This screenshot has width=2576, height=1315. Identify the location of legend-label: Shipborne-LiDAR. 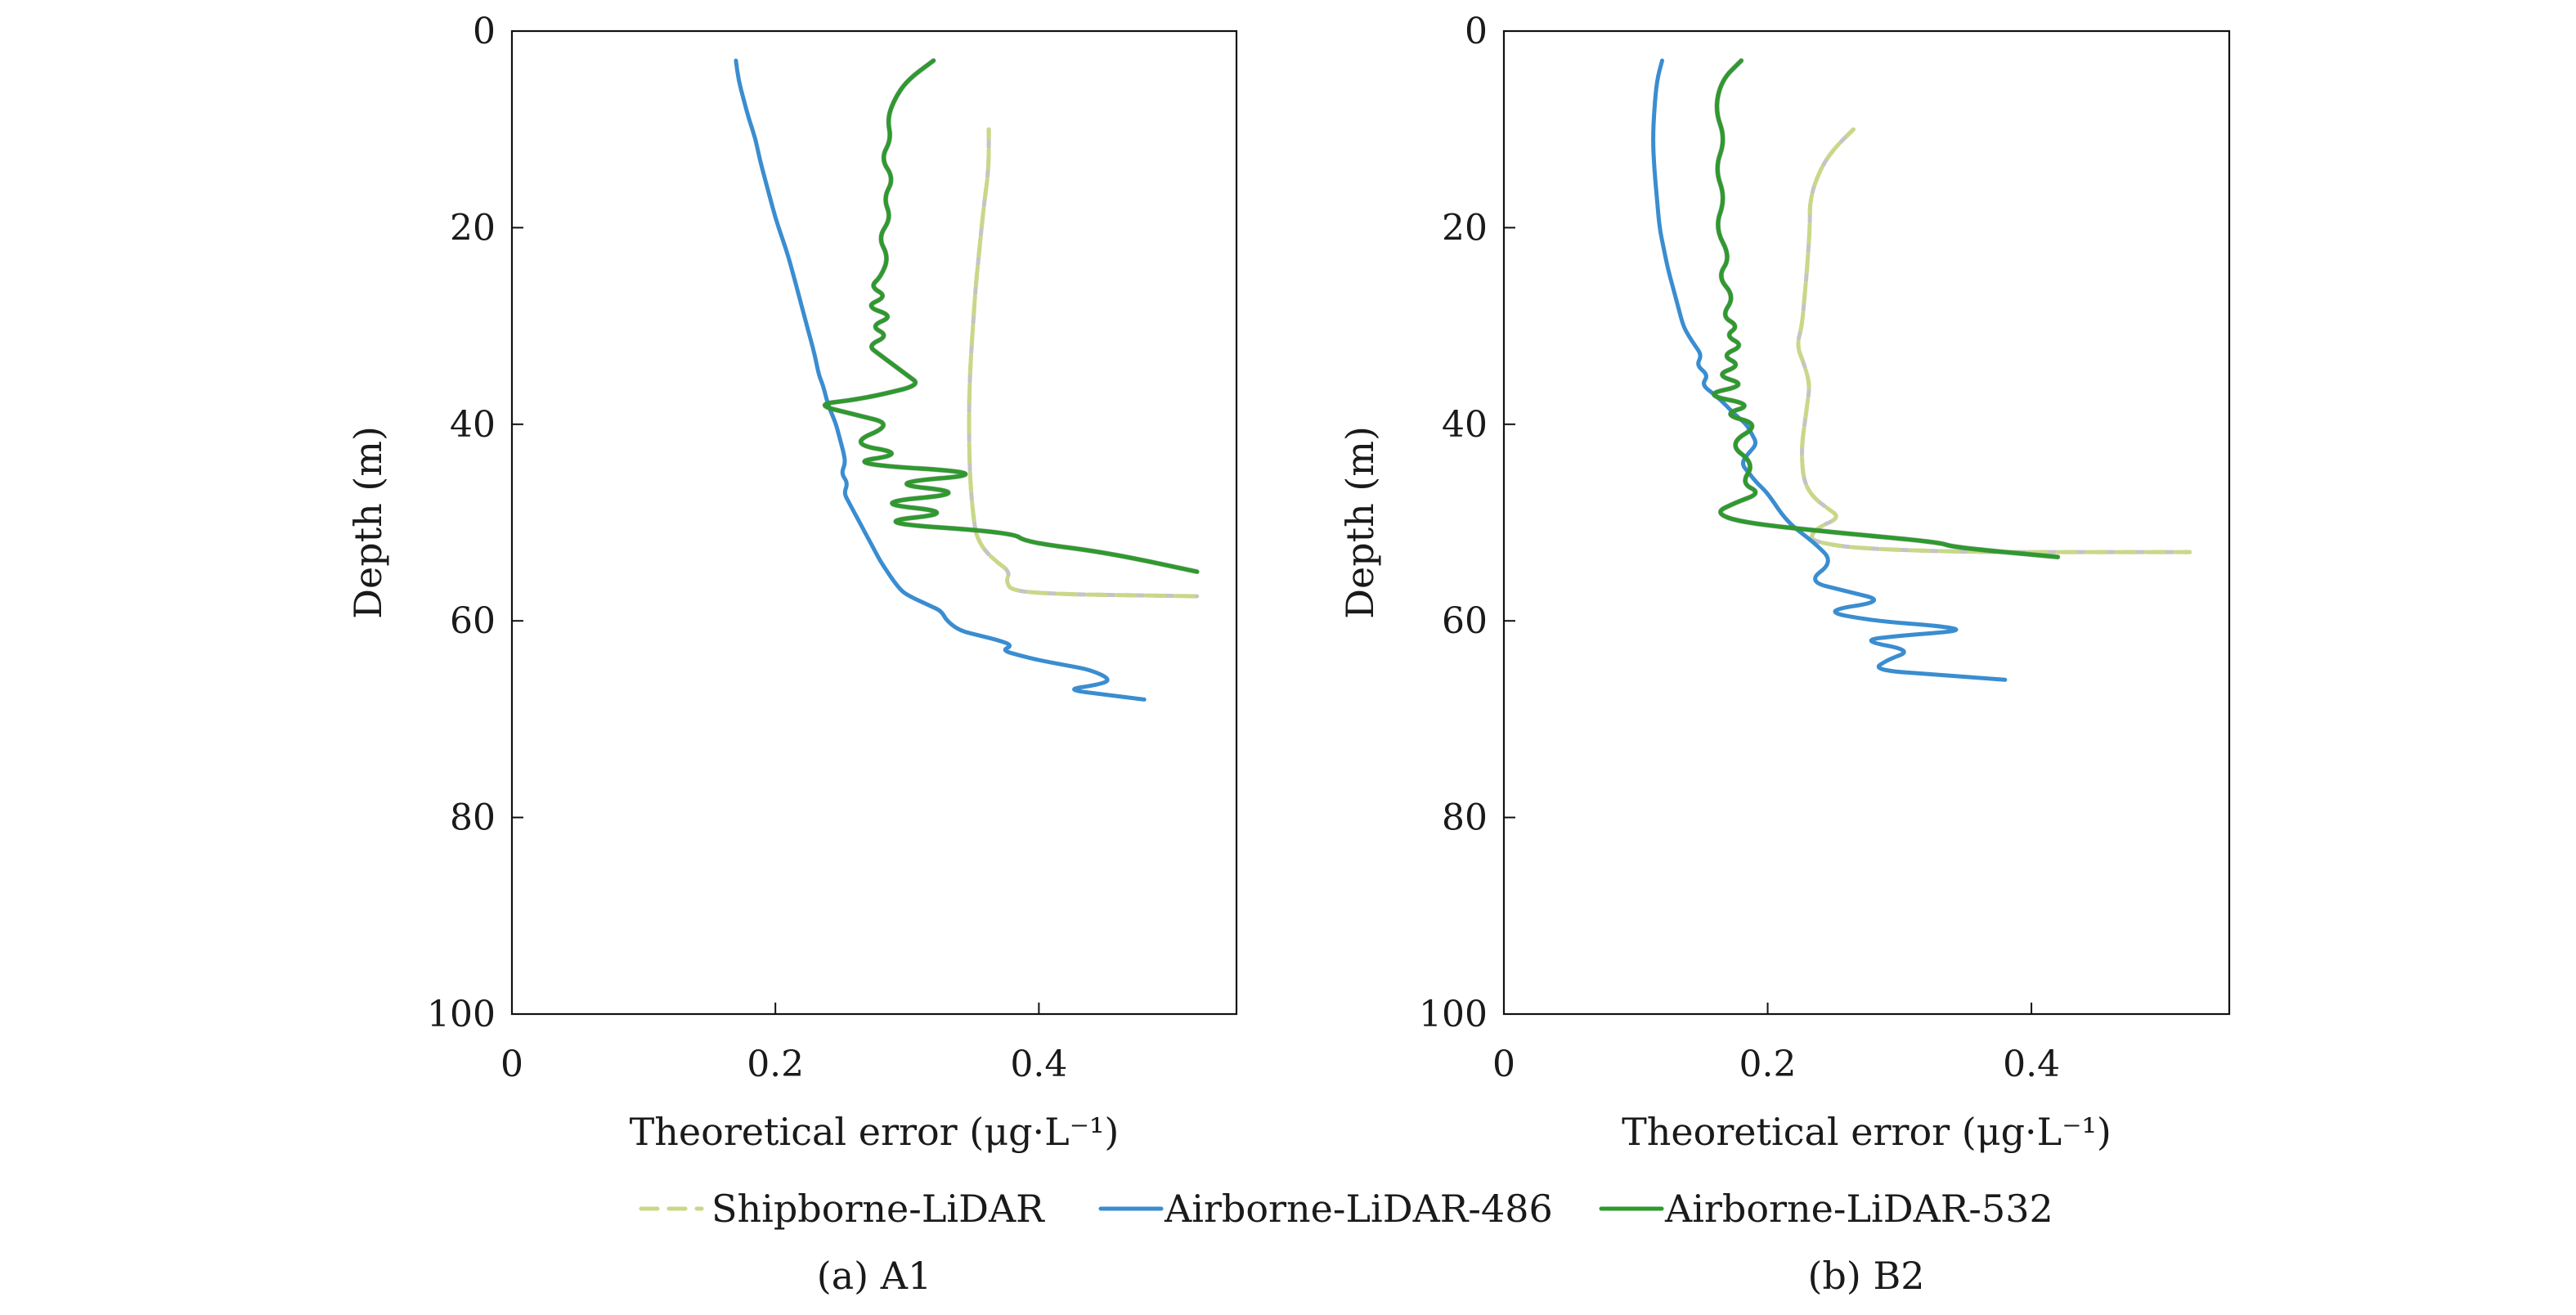
(878, 1209).